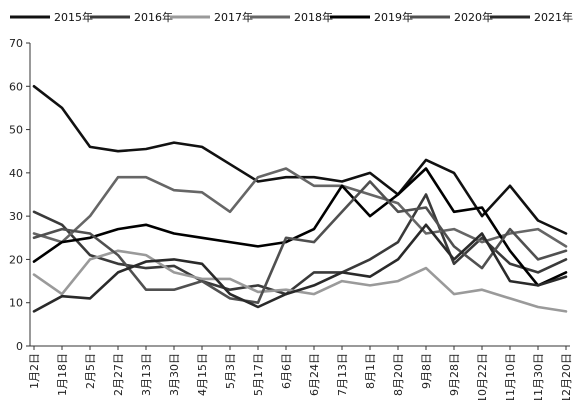  I want to click on x-tick-label: 9月28日, so click(454, 374).